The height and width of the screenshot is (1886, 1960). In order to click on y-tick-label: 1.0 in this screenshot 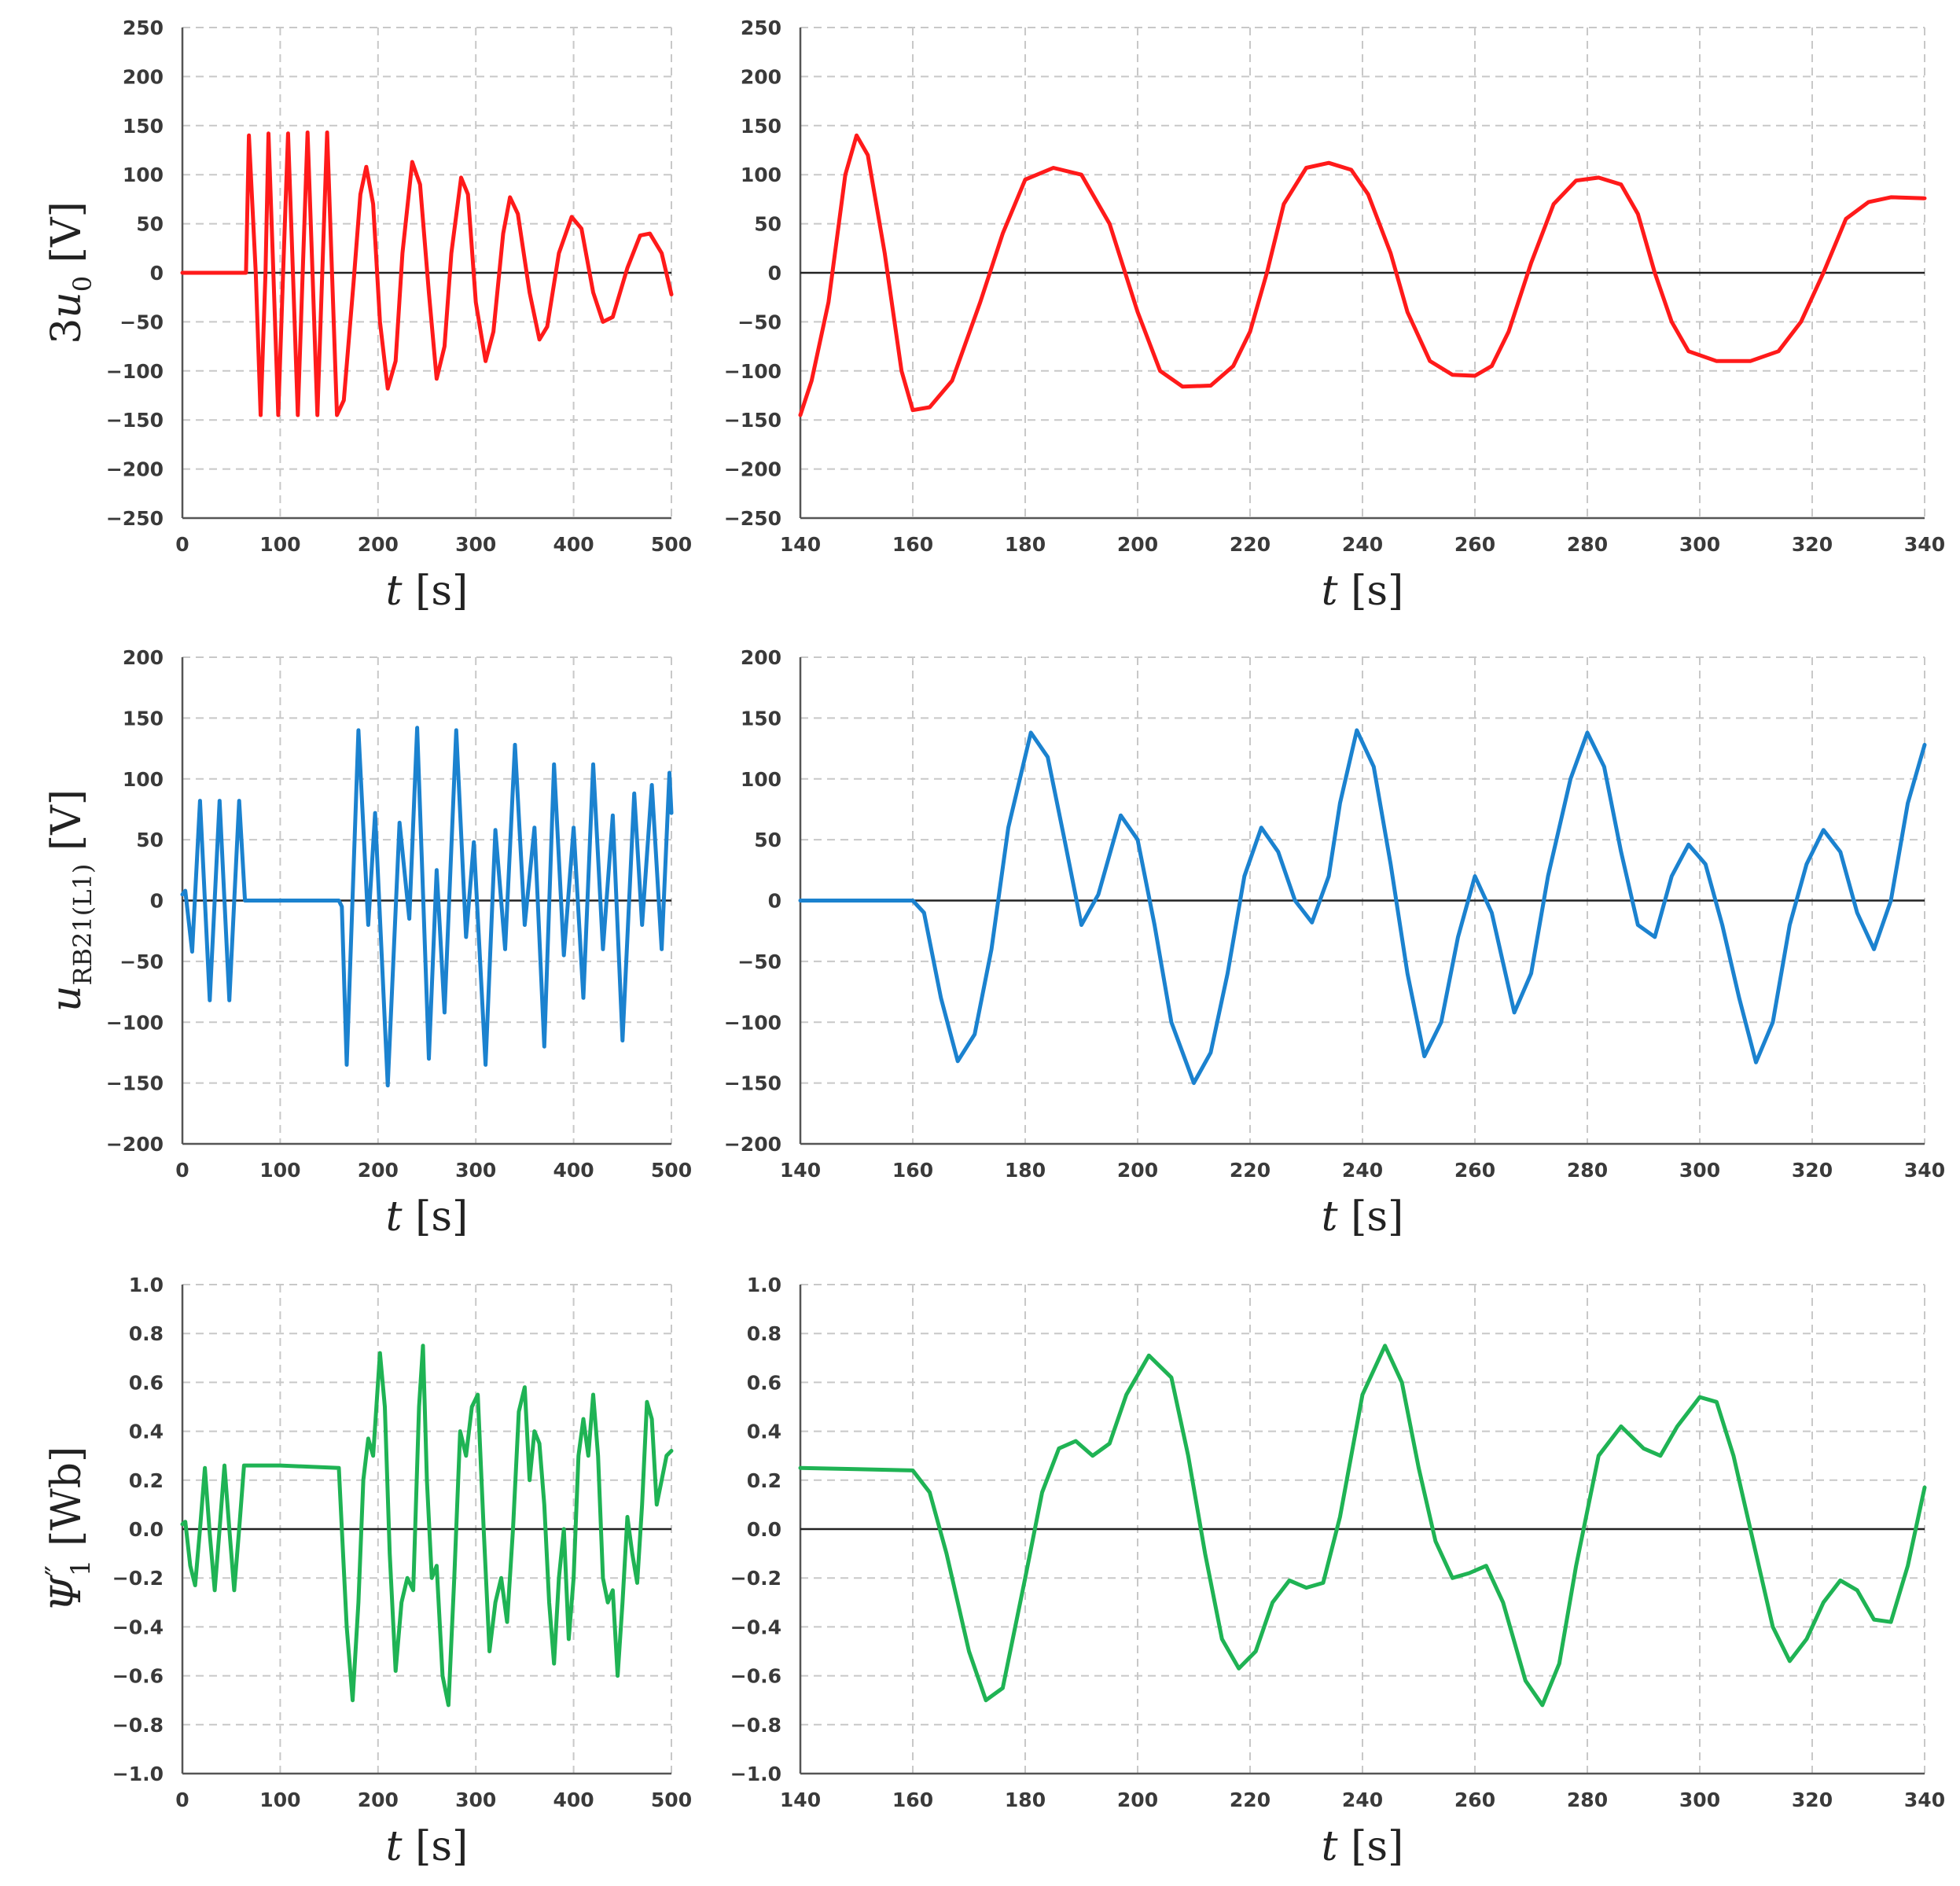, I will do `click(764, 1285)`.